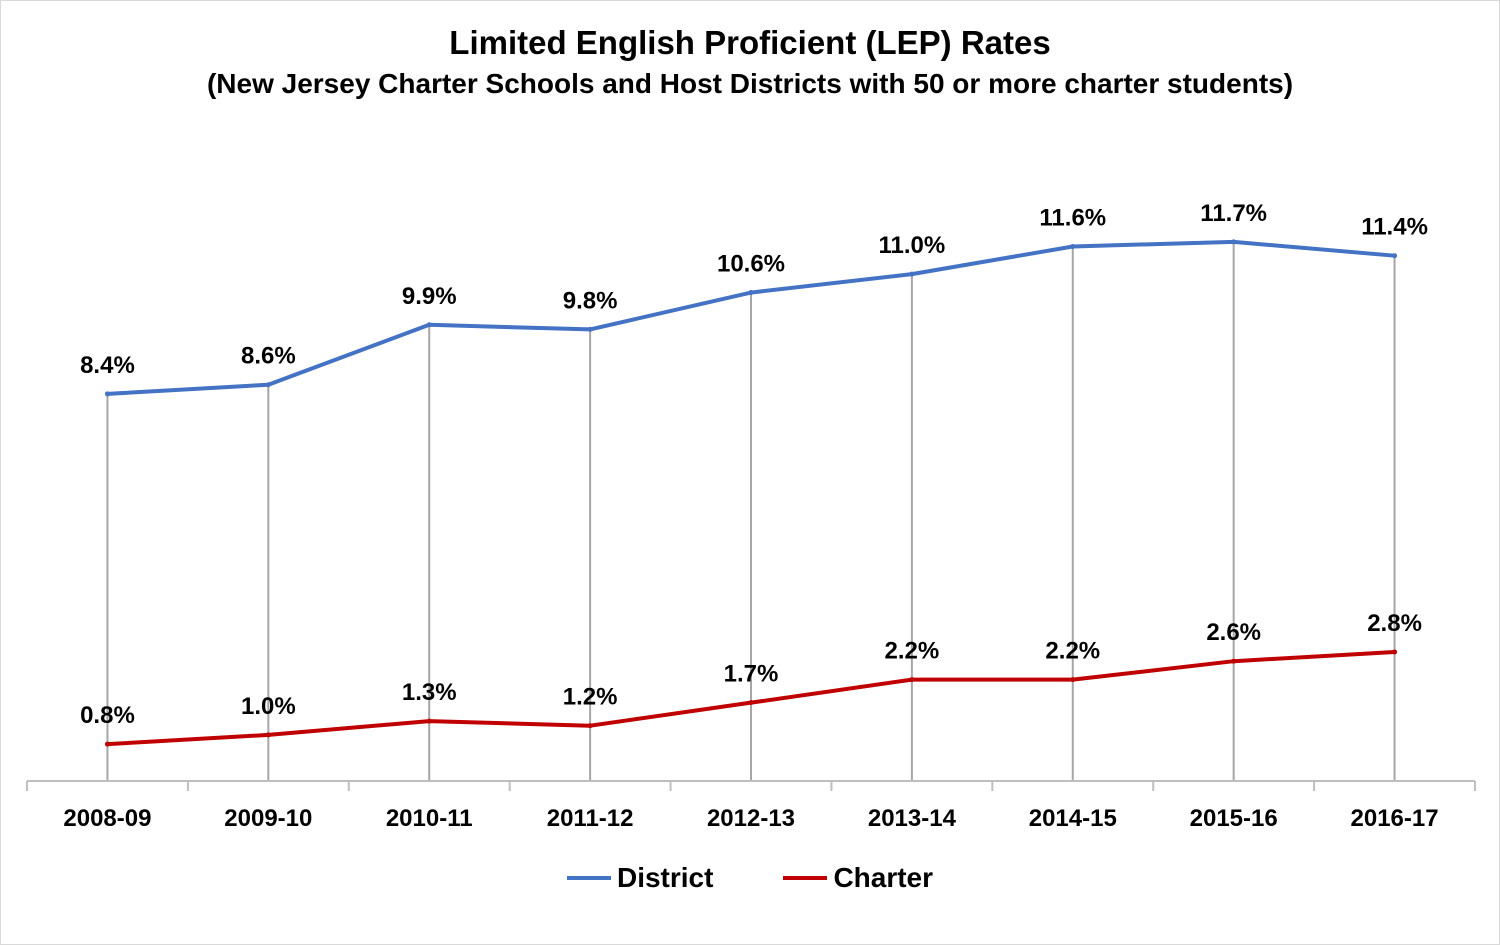 This screenshot has height=945, width=1500. I want to click on data-label: 11.6%, so click(1072, 217).